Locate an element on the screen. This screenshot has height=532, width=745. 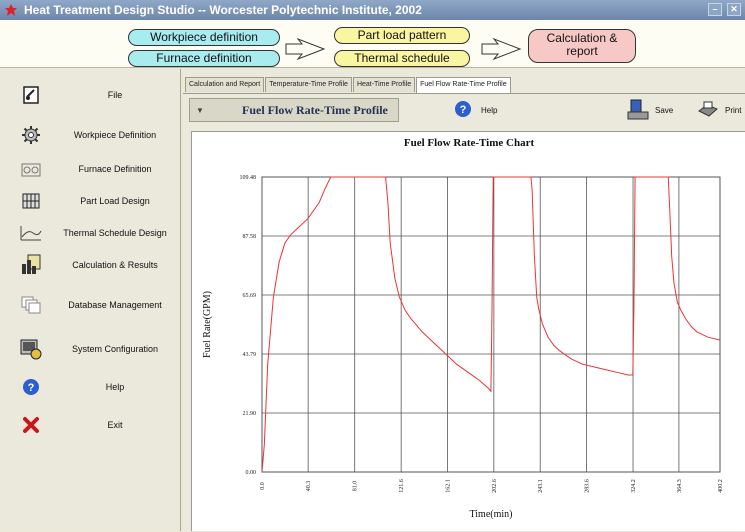
sidebar-item-label: System Configuration is located at coordinates (115, 349).